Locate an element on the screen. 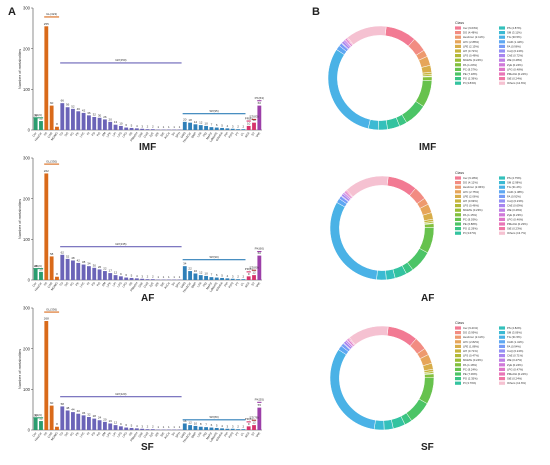  legend-label: Hex1Cer (2.11%) is located at coordinates (473, 37).